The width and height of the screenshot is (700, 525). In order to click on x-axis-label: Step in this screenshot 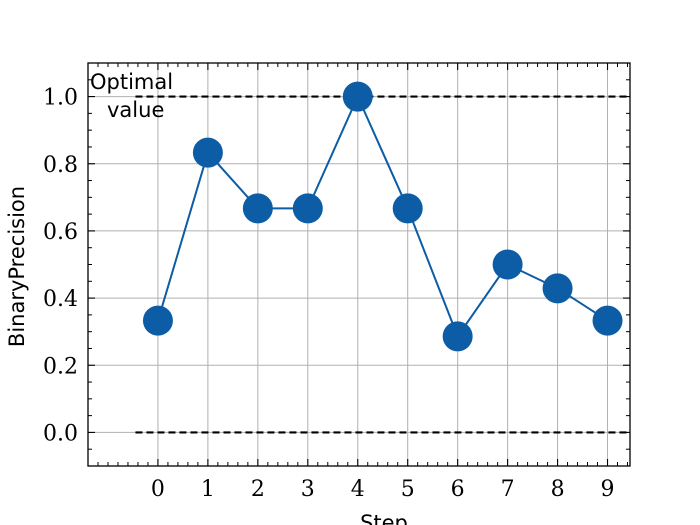, I will do `click(384, 518)`.